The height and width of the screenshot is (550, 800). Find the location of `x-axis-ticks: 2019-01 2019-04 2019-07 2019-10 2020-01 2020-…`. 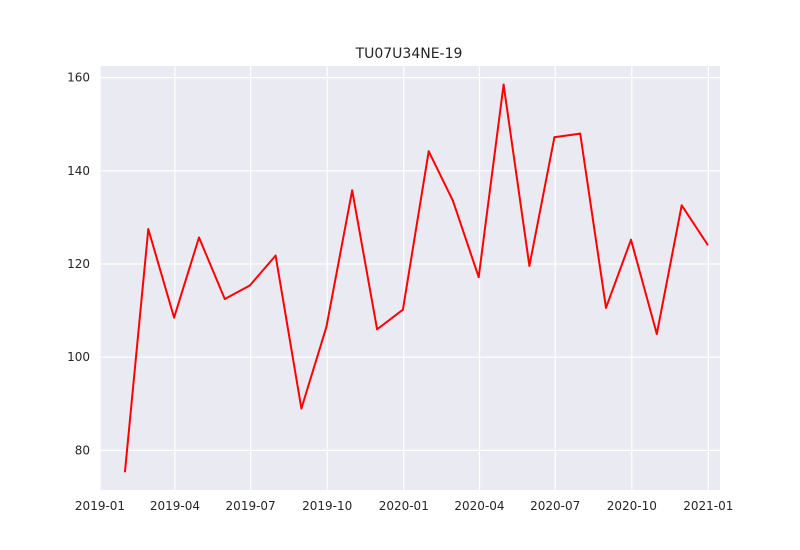

x-axis-ticks: 2019-01 2019-04 2019-07 2019-10 2020-01 2020-… is located at coordinates (404, 506).